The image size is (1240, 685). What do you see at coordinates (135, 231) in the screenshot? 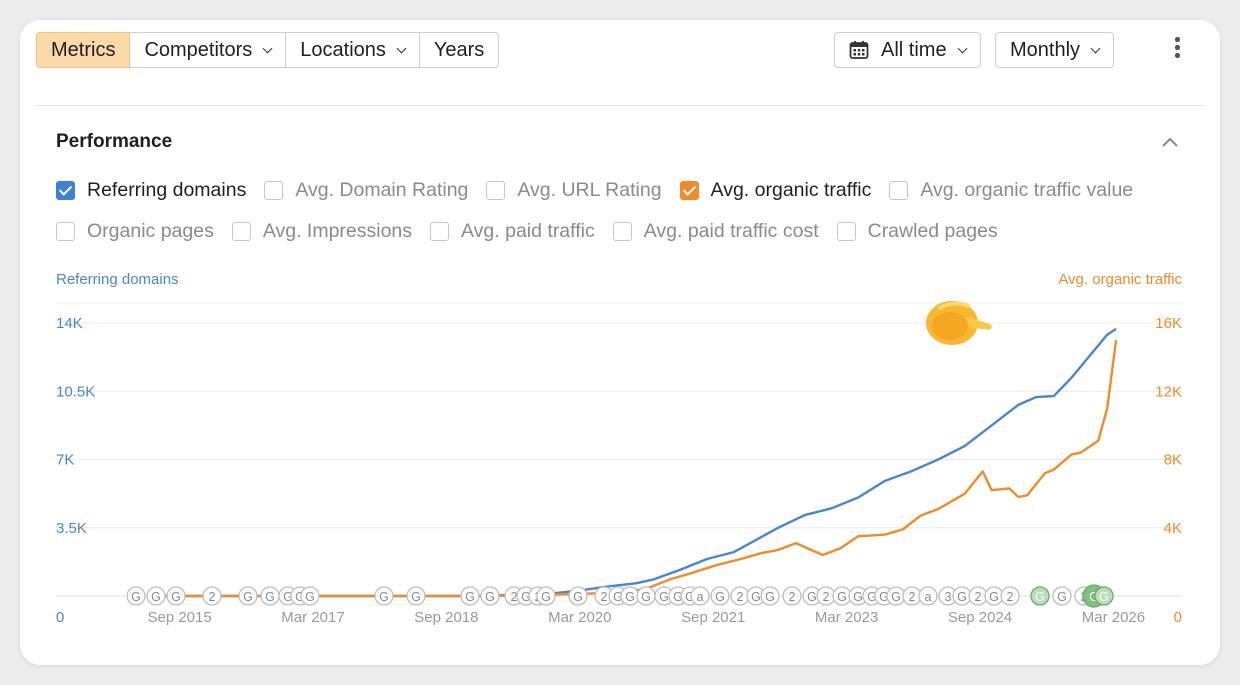
I see `metric-organic-pages: Organic pages` at bounding box center [135, 231].